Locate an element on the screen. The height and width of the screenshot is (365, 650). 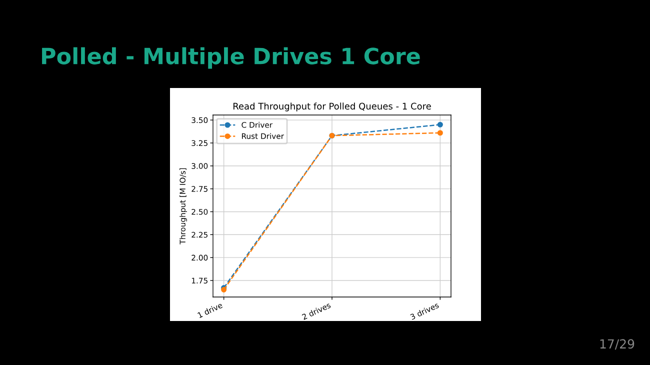
chart-title: Read Throughput for Polled Queues - 1 Core is located at coordinates (332, 107).